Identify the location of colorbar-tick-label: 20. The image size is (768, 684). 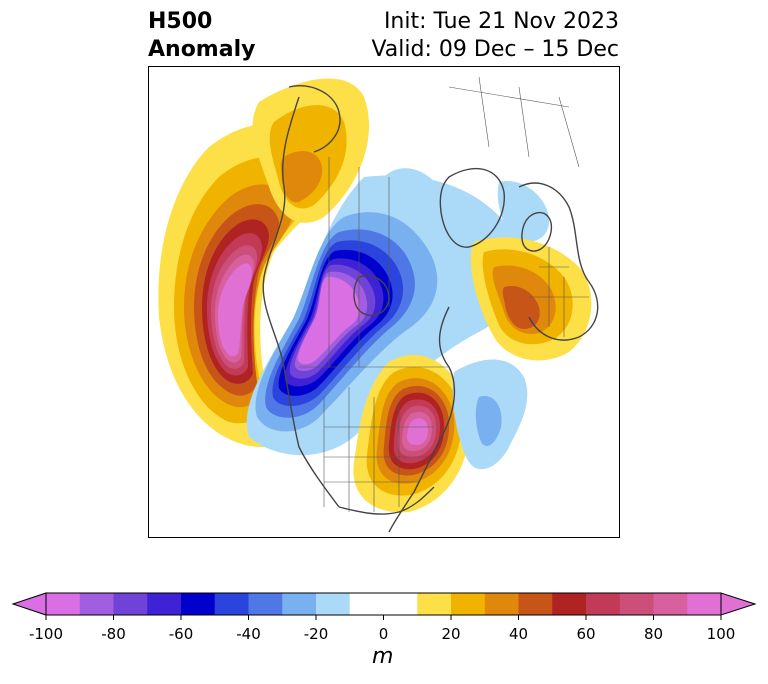
(450, 634).